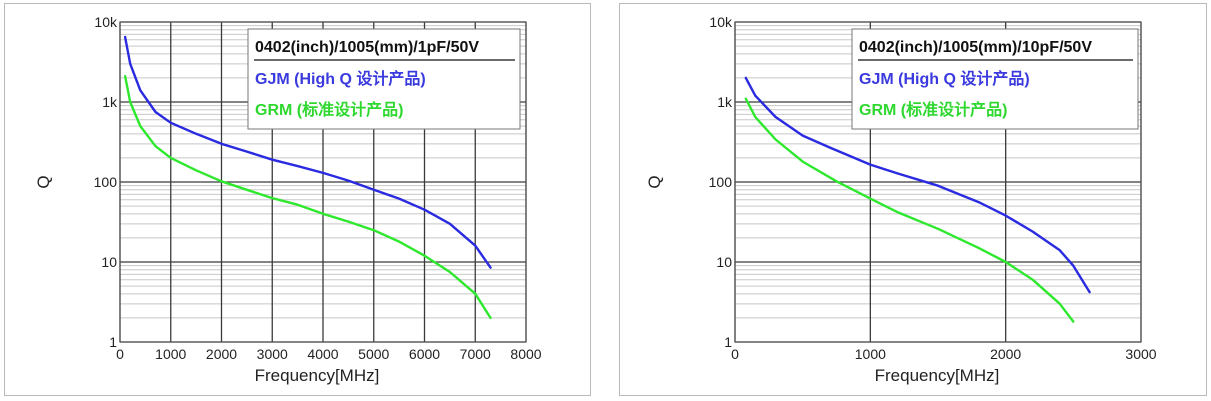 The image size is (1211, 401). I want to click on x-tick-label: 6000, so click(424, 354).